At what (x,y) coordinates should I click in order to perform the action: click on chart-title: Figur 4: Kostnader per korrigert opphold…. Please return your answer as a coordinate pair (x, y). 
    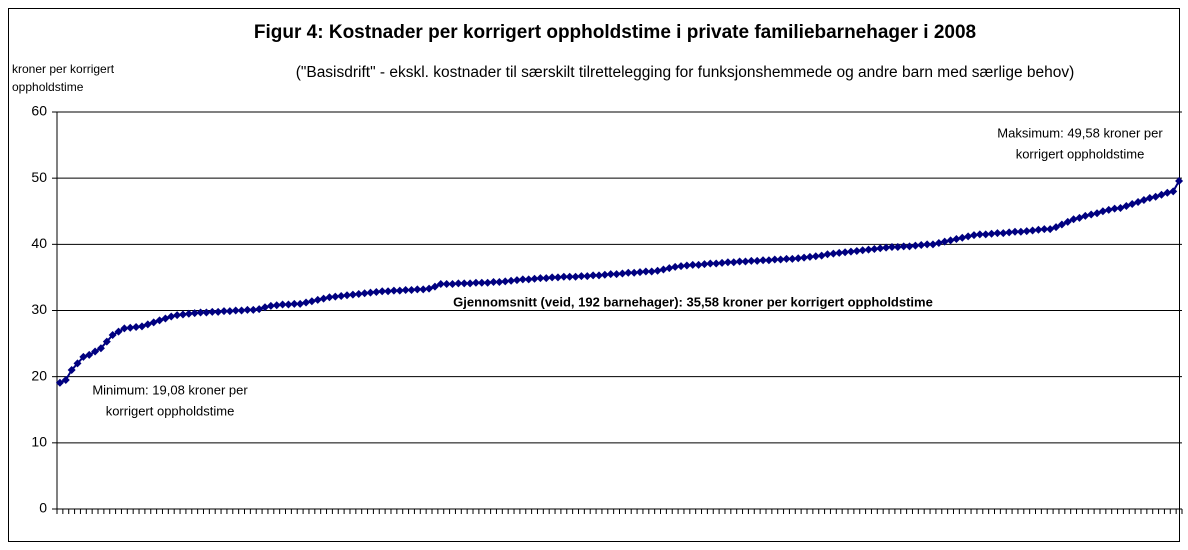
    Looking at the image, I should click on (615, 32).